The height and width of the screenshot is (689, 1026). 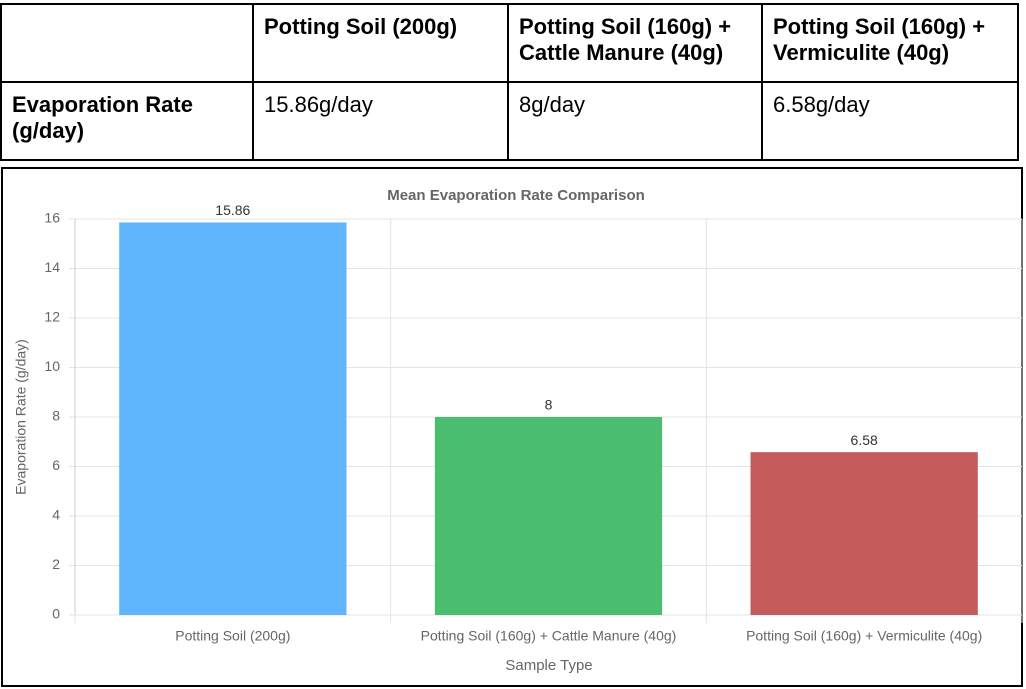 I want to click on cell: 6.58g/day, so click(x=890, y=121).